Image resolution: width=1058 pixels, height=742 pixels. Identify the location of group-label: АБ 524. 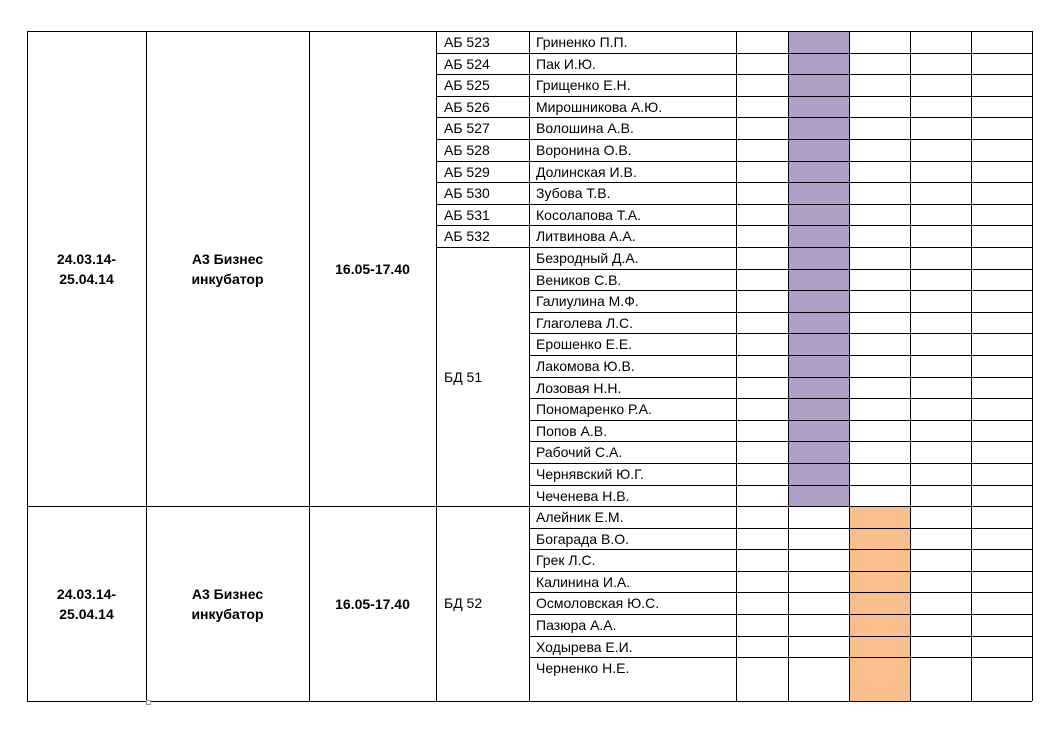
(467, 63).